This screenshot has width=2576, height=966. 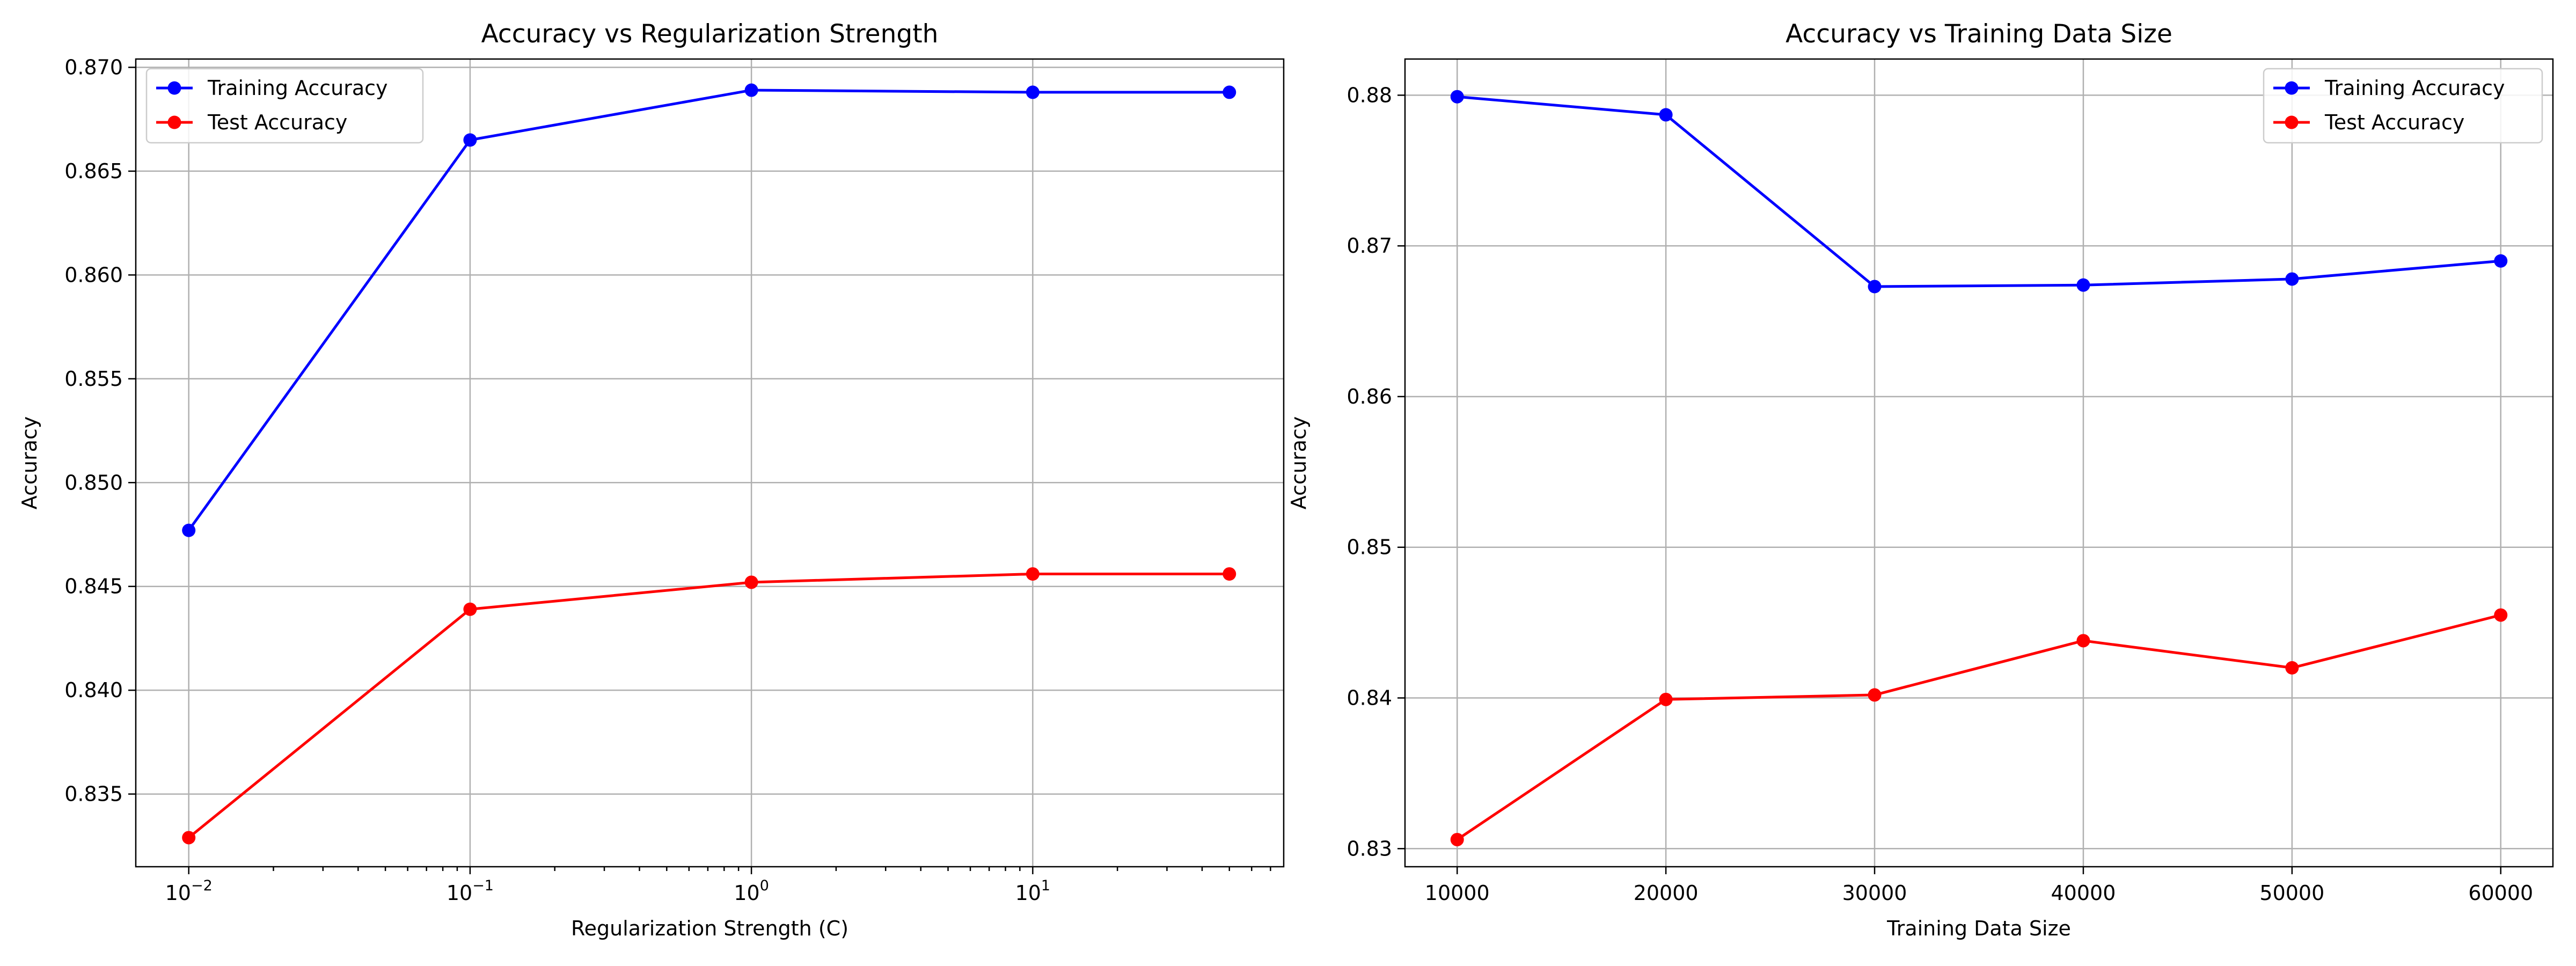 What do you see at coordinates (1666, 893) in the screenshot?
I see `x-tick-label: 20000` at bounding box center [1666, 893].